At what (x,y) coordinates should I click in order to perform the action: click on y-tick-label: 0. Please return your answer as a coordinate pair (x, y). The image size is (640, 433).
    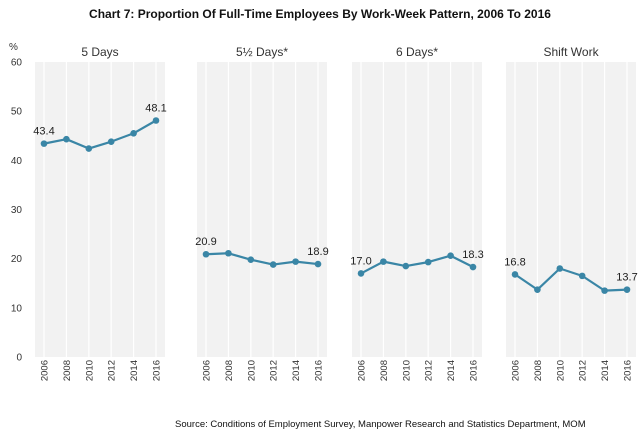
    Looking at the image, I should click on (19, 358).